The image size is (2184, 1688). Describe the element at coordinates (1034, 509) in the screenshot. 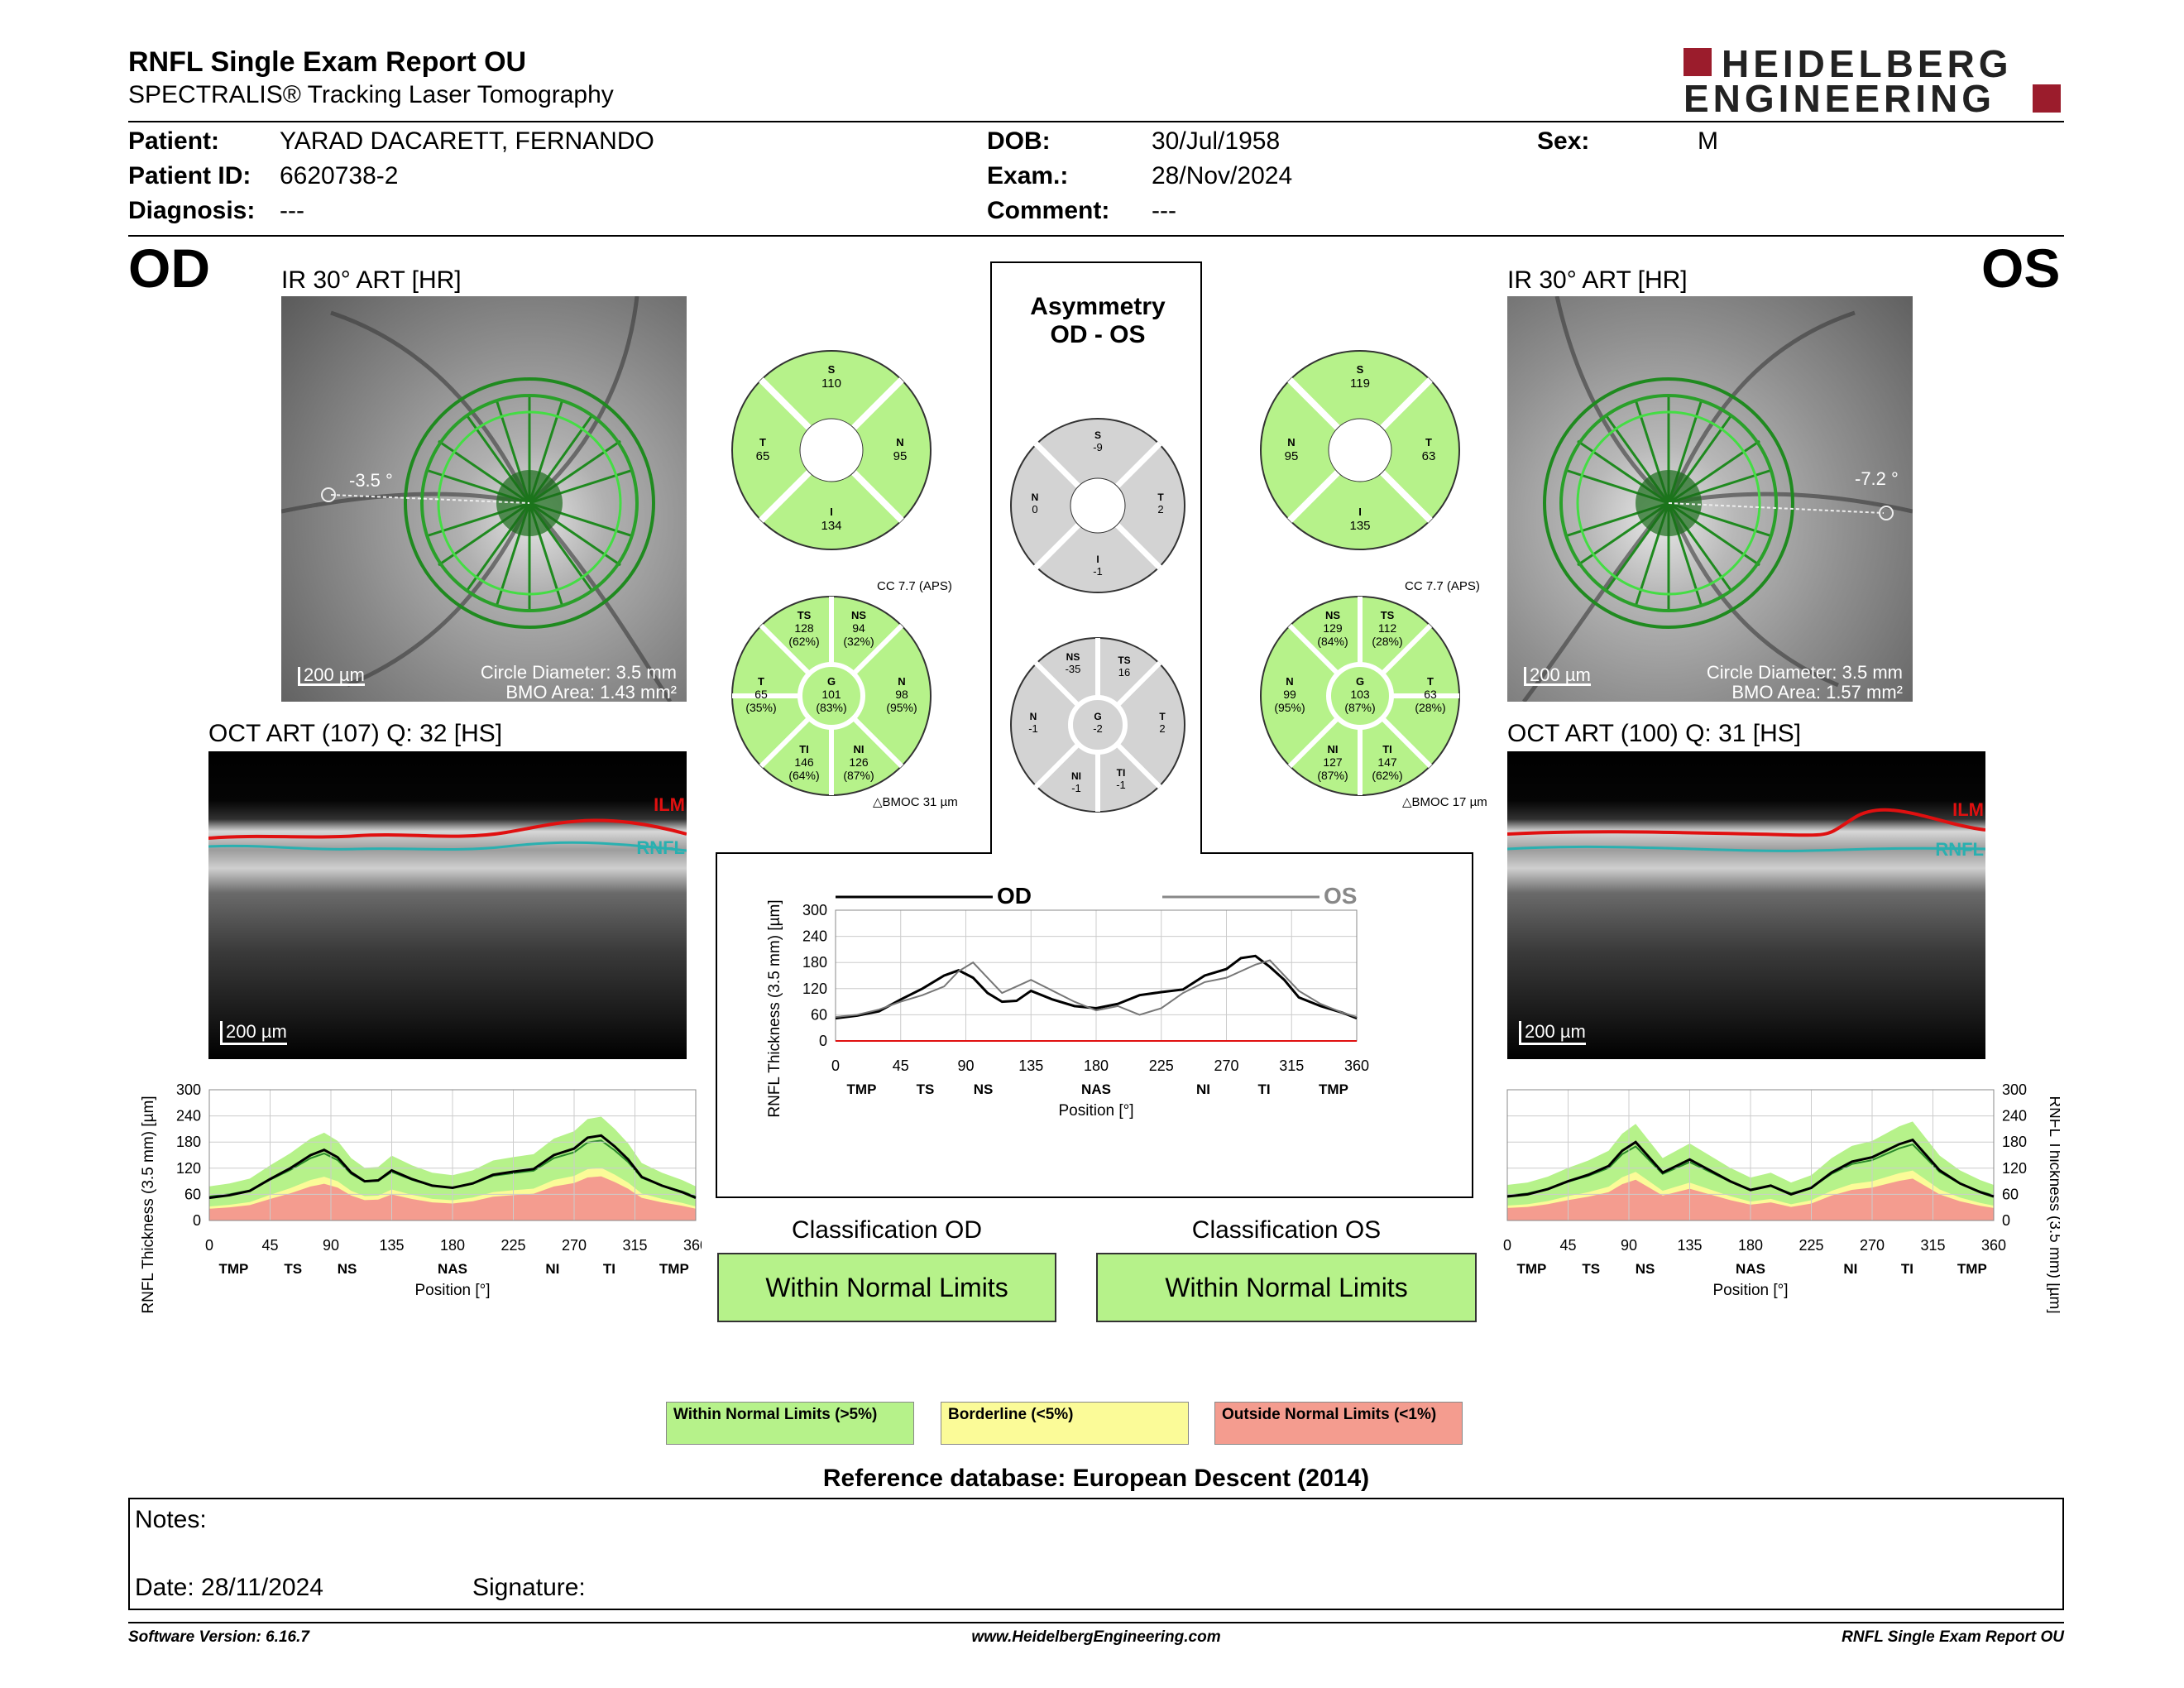

I see `asym-quad-n: 0` at that location.